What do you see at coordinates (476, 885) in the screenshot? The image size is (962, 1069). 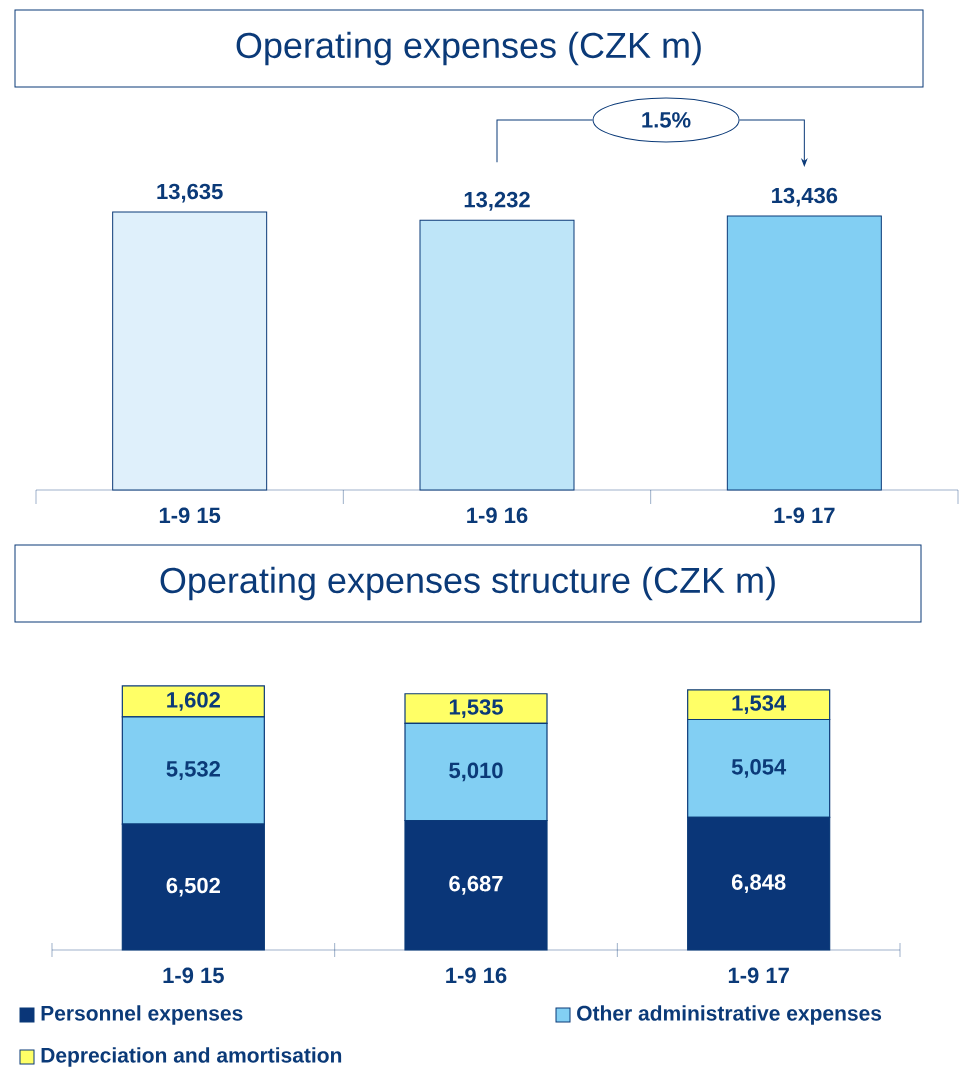 I see `data-label: 6,687` at bounding box center [476, 885].